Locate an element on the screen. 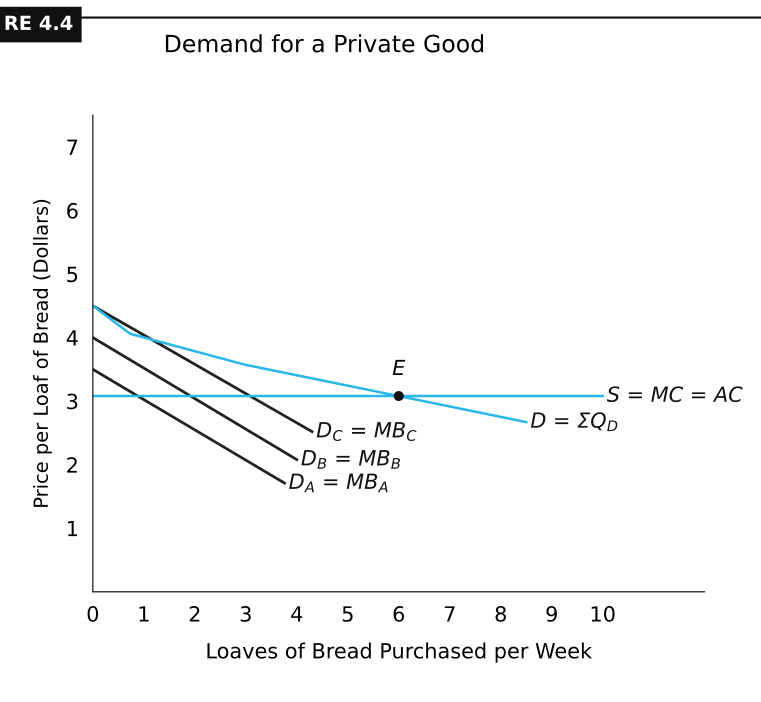  y-tick-label: 6 is located at coordinates (72, 210).